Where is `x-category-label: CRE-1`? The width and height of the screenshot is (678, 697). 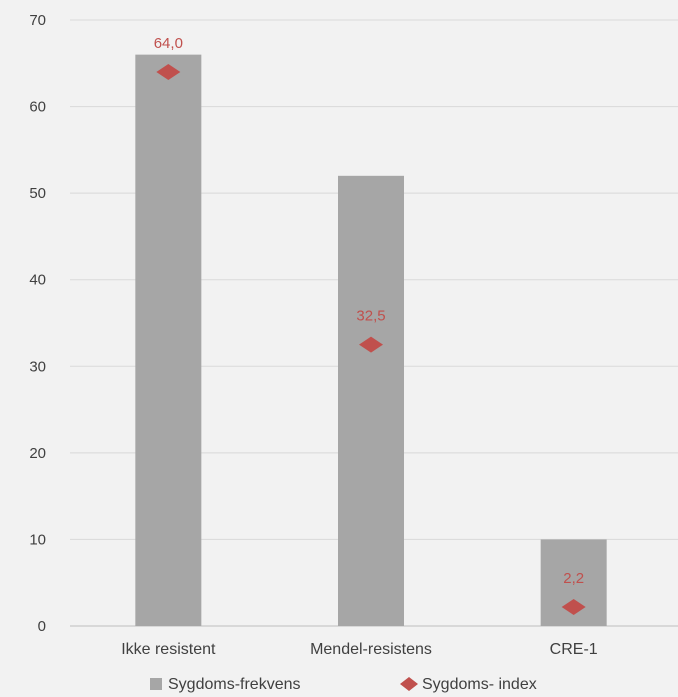 x-category-label: CRE-1 is located at coordinates (574, 649).